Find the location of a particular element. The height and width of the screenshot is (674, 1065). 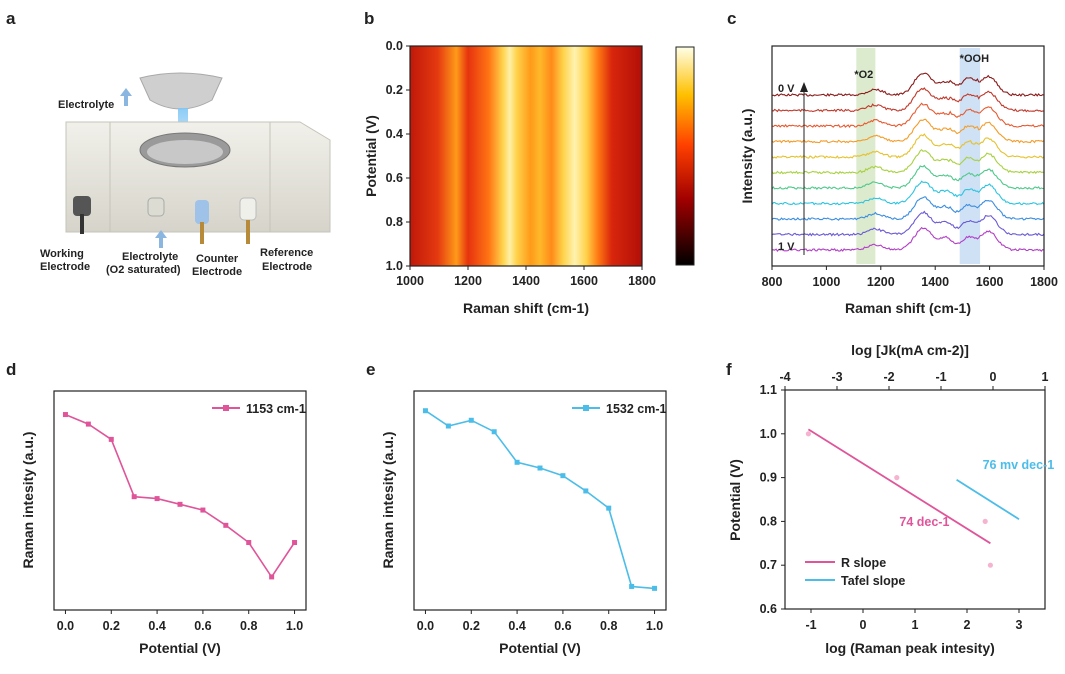

panel-d-x-tick-label: 1.0 is located at coordinates (294, 626).